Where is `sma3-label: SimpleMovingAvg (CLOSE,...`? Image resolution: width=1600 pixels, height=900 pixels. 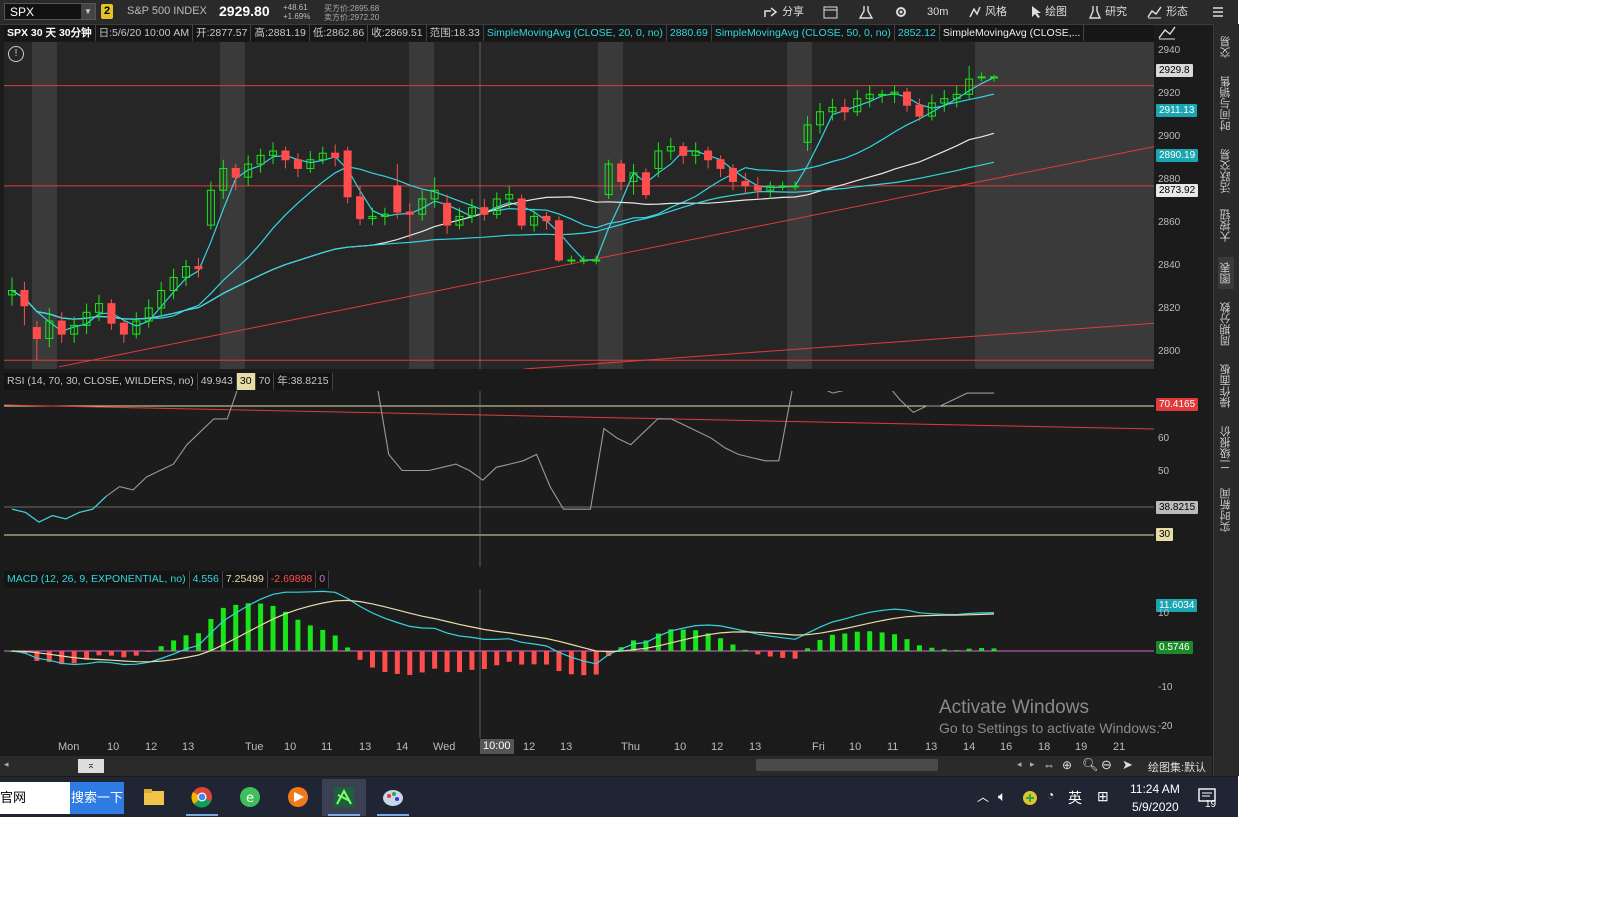 sma3-label: SimpleMovingAvg (CLOSE,... is located at coordinates (1012, 33).